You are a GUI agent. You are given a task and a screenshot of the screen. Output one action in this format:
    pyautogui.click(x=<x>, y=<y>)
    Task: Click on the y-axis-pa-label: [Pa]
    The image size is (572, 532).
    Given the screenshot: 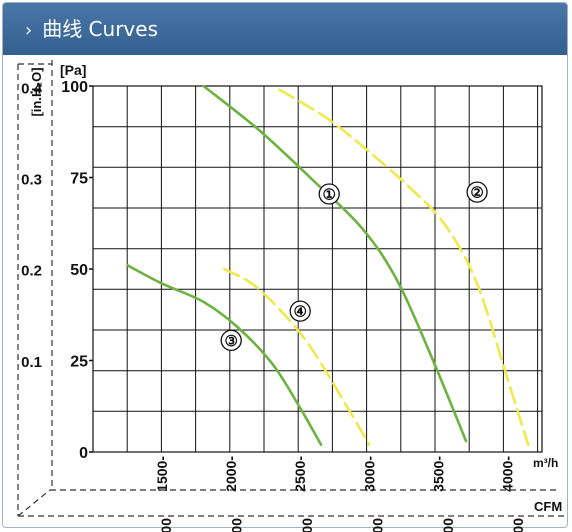 What is the action you would take?
    pyautogui.click(x=73, y=70)
    